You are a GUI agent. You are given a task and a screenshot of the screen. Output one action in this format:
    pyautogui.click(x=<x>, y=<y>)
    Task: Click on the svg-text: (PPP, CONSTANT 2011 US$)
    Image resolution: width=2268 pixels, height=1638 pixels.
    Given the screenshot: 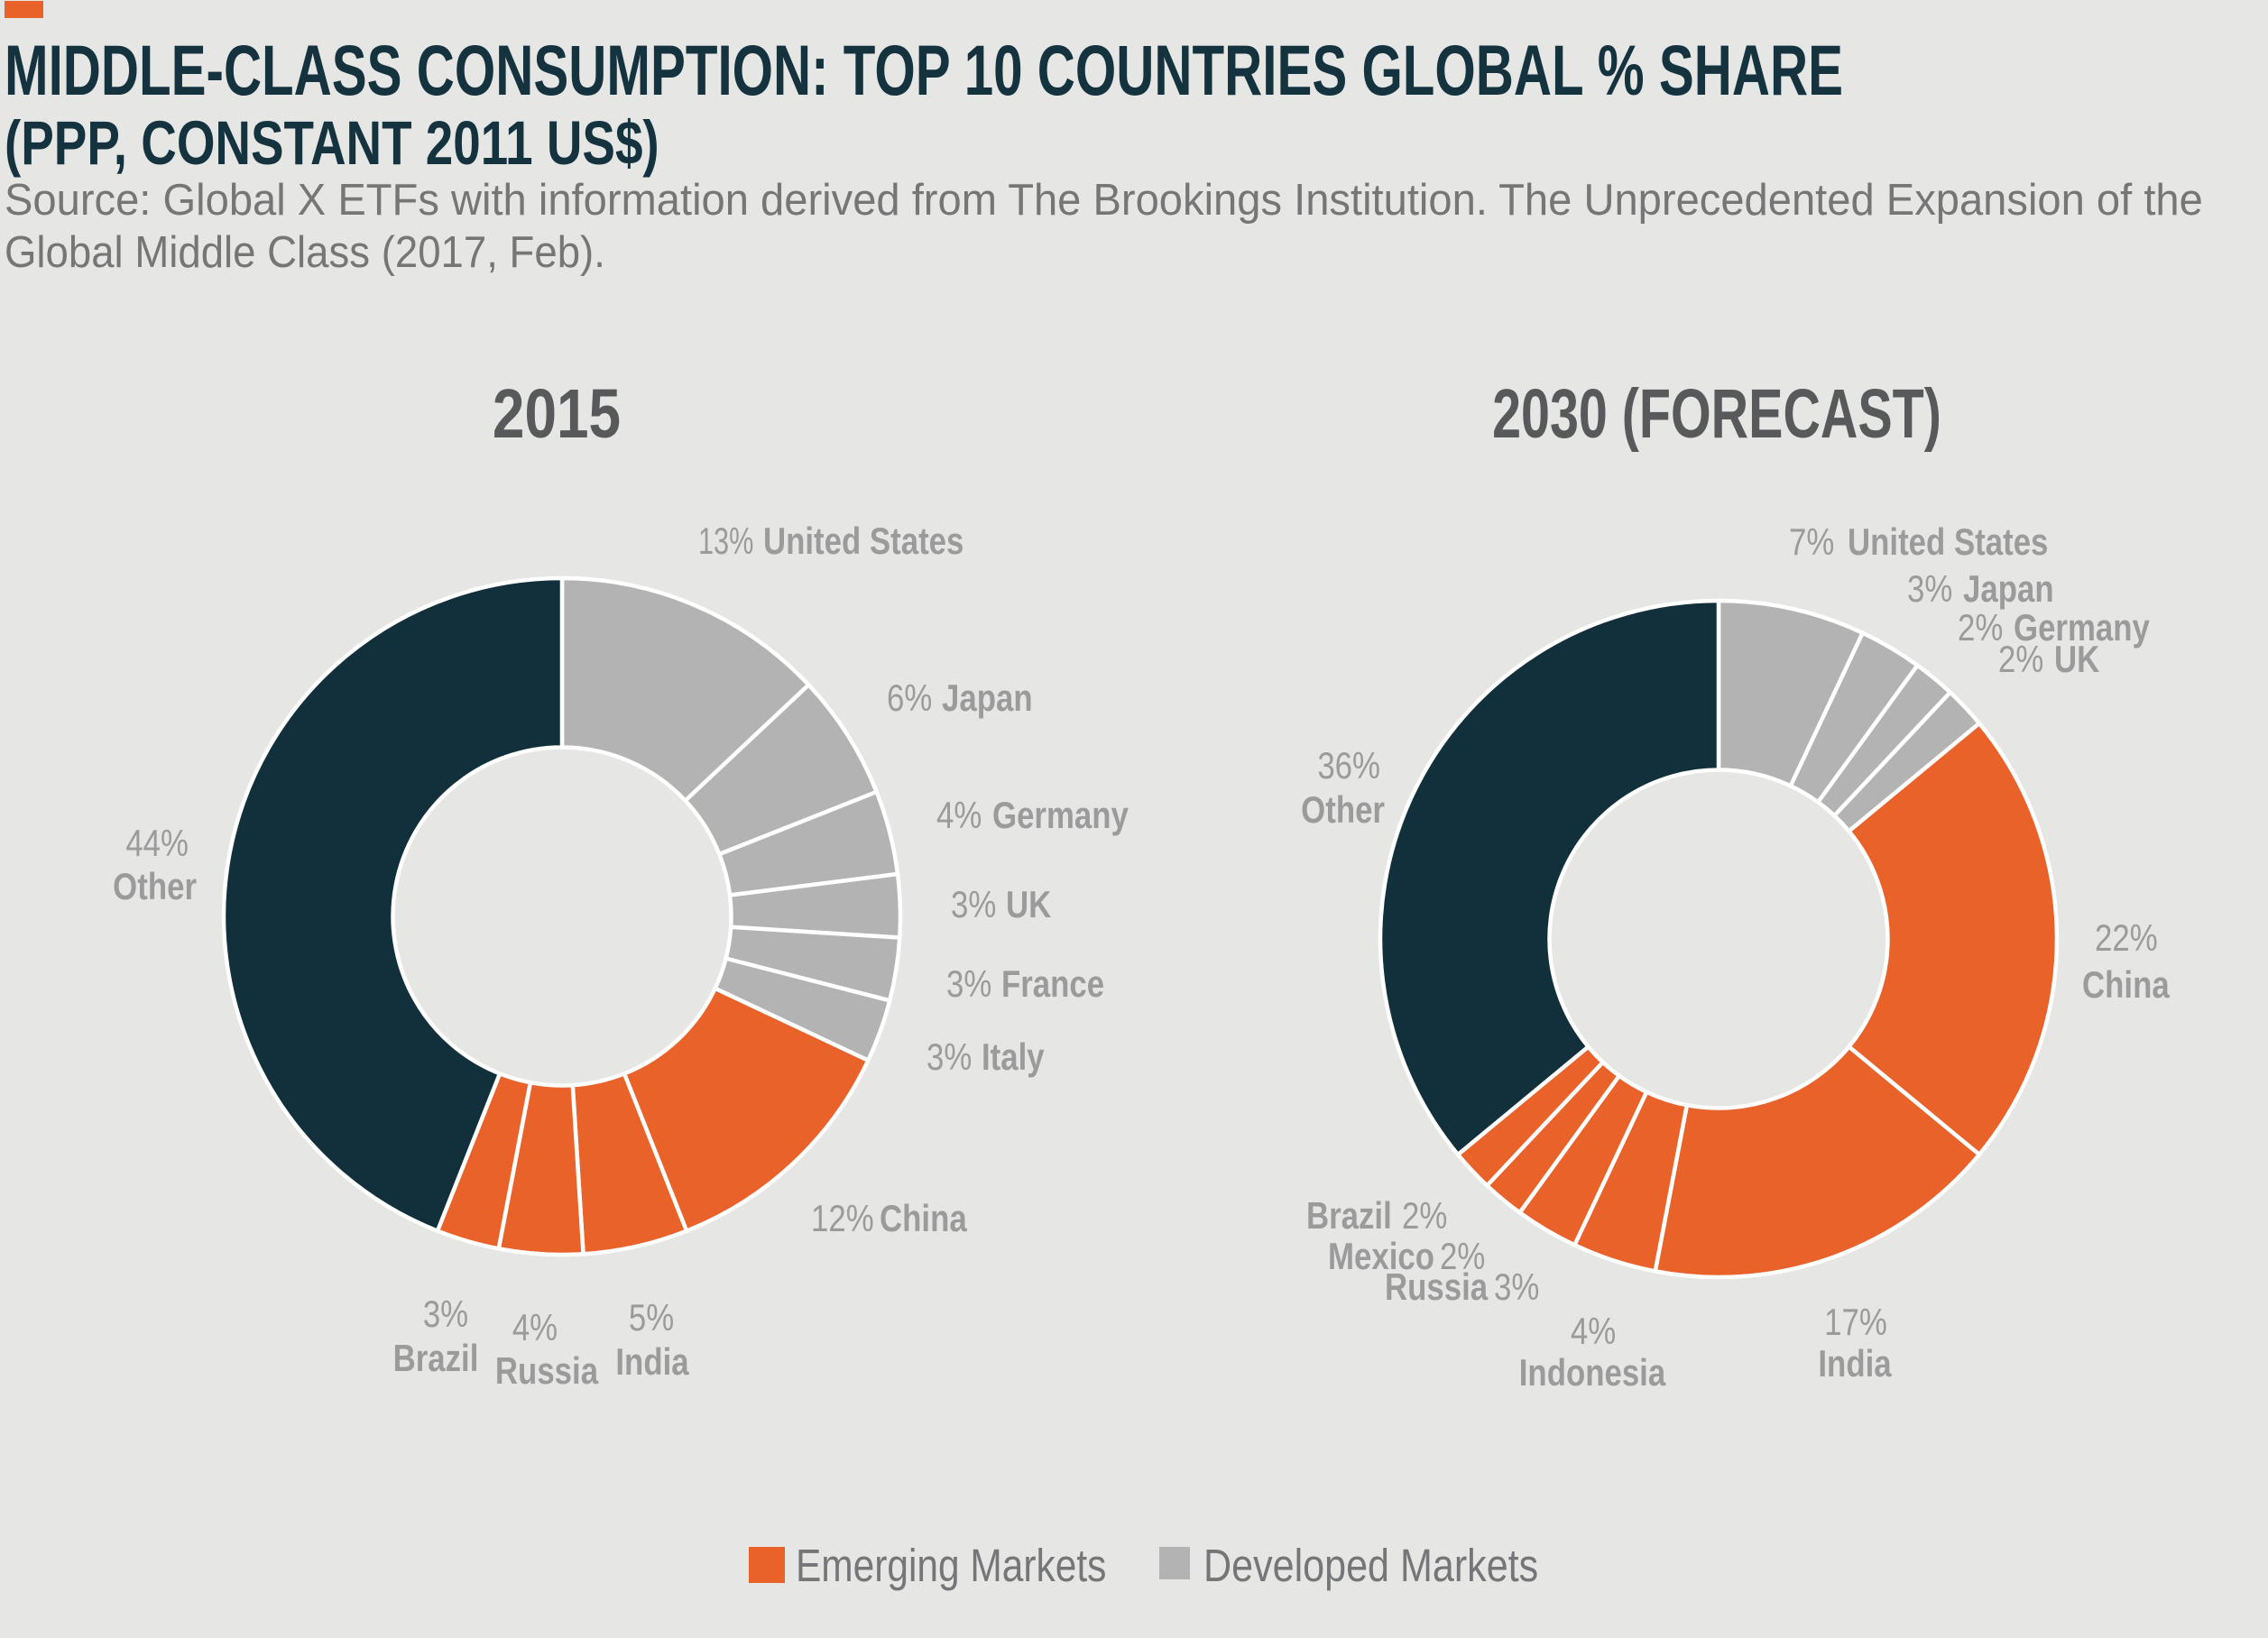 What is the action you would take?
    pyautogui.click(x=332, y=143)
    